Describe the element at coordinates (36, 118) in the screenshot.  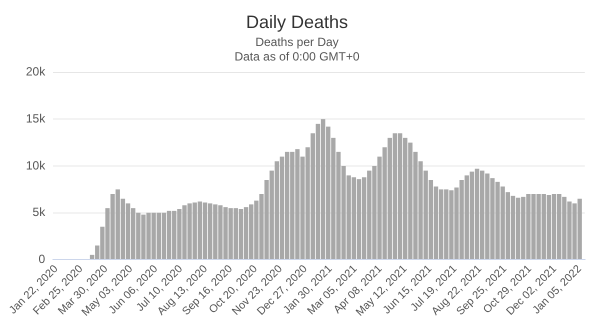
I see `y-tick-label: 15k` at that location.